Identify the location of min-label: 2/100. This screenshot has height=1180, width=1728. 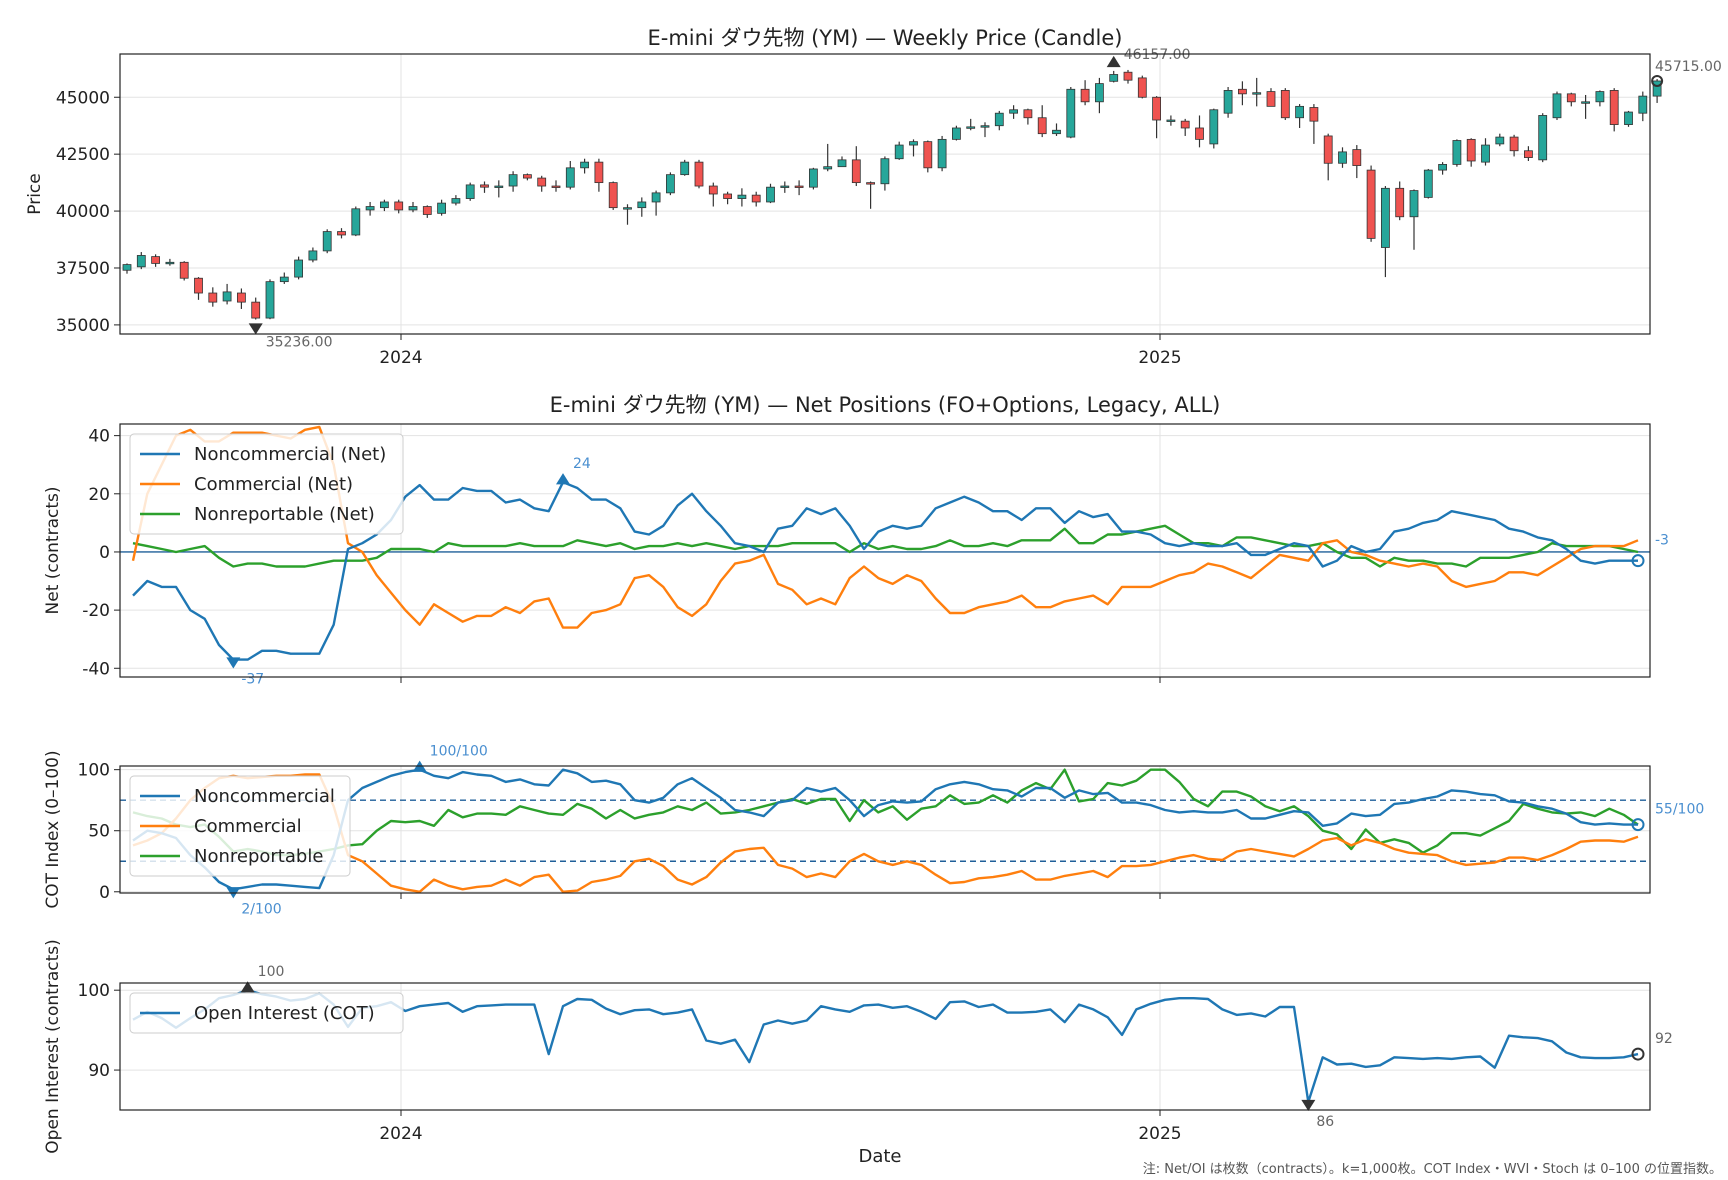
(261, 909).